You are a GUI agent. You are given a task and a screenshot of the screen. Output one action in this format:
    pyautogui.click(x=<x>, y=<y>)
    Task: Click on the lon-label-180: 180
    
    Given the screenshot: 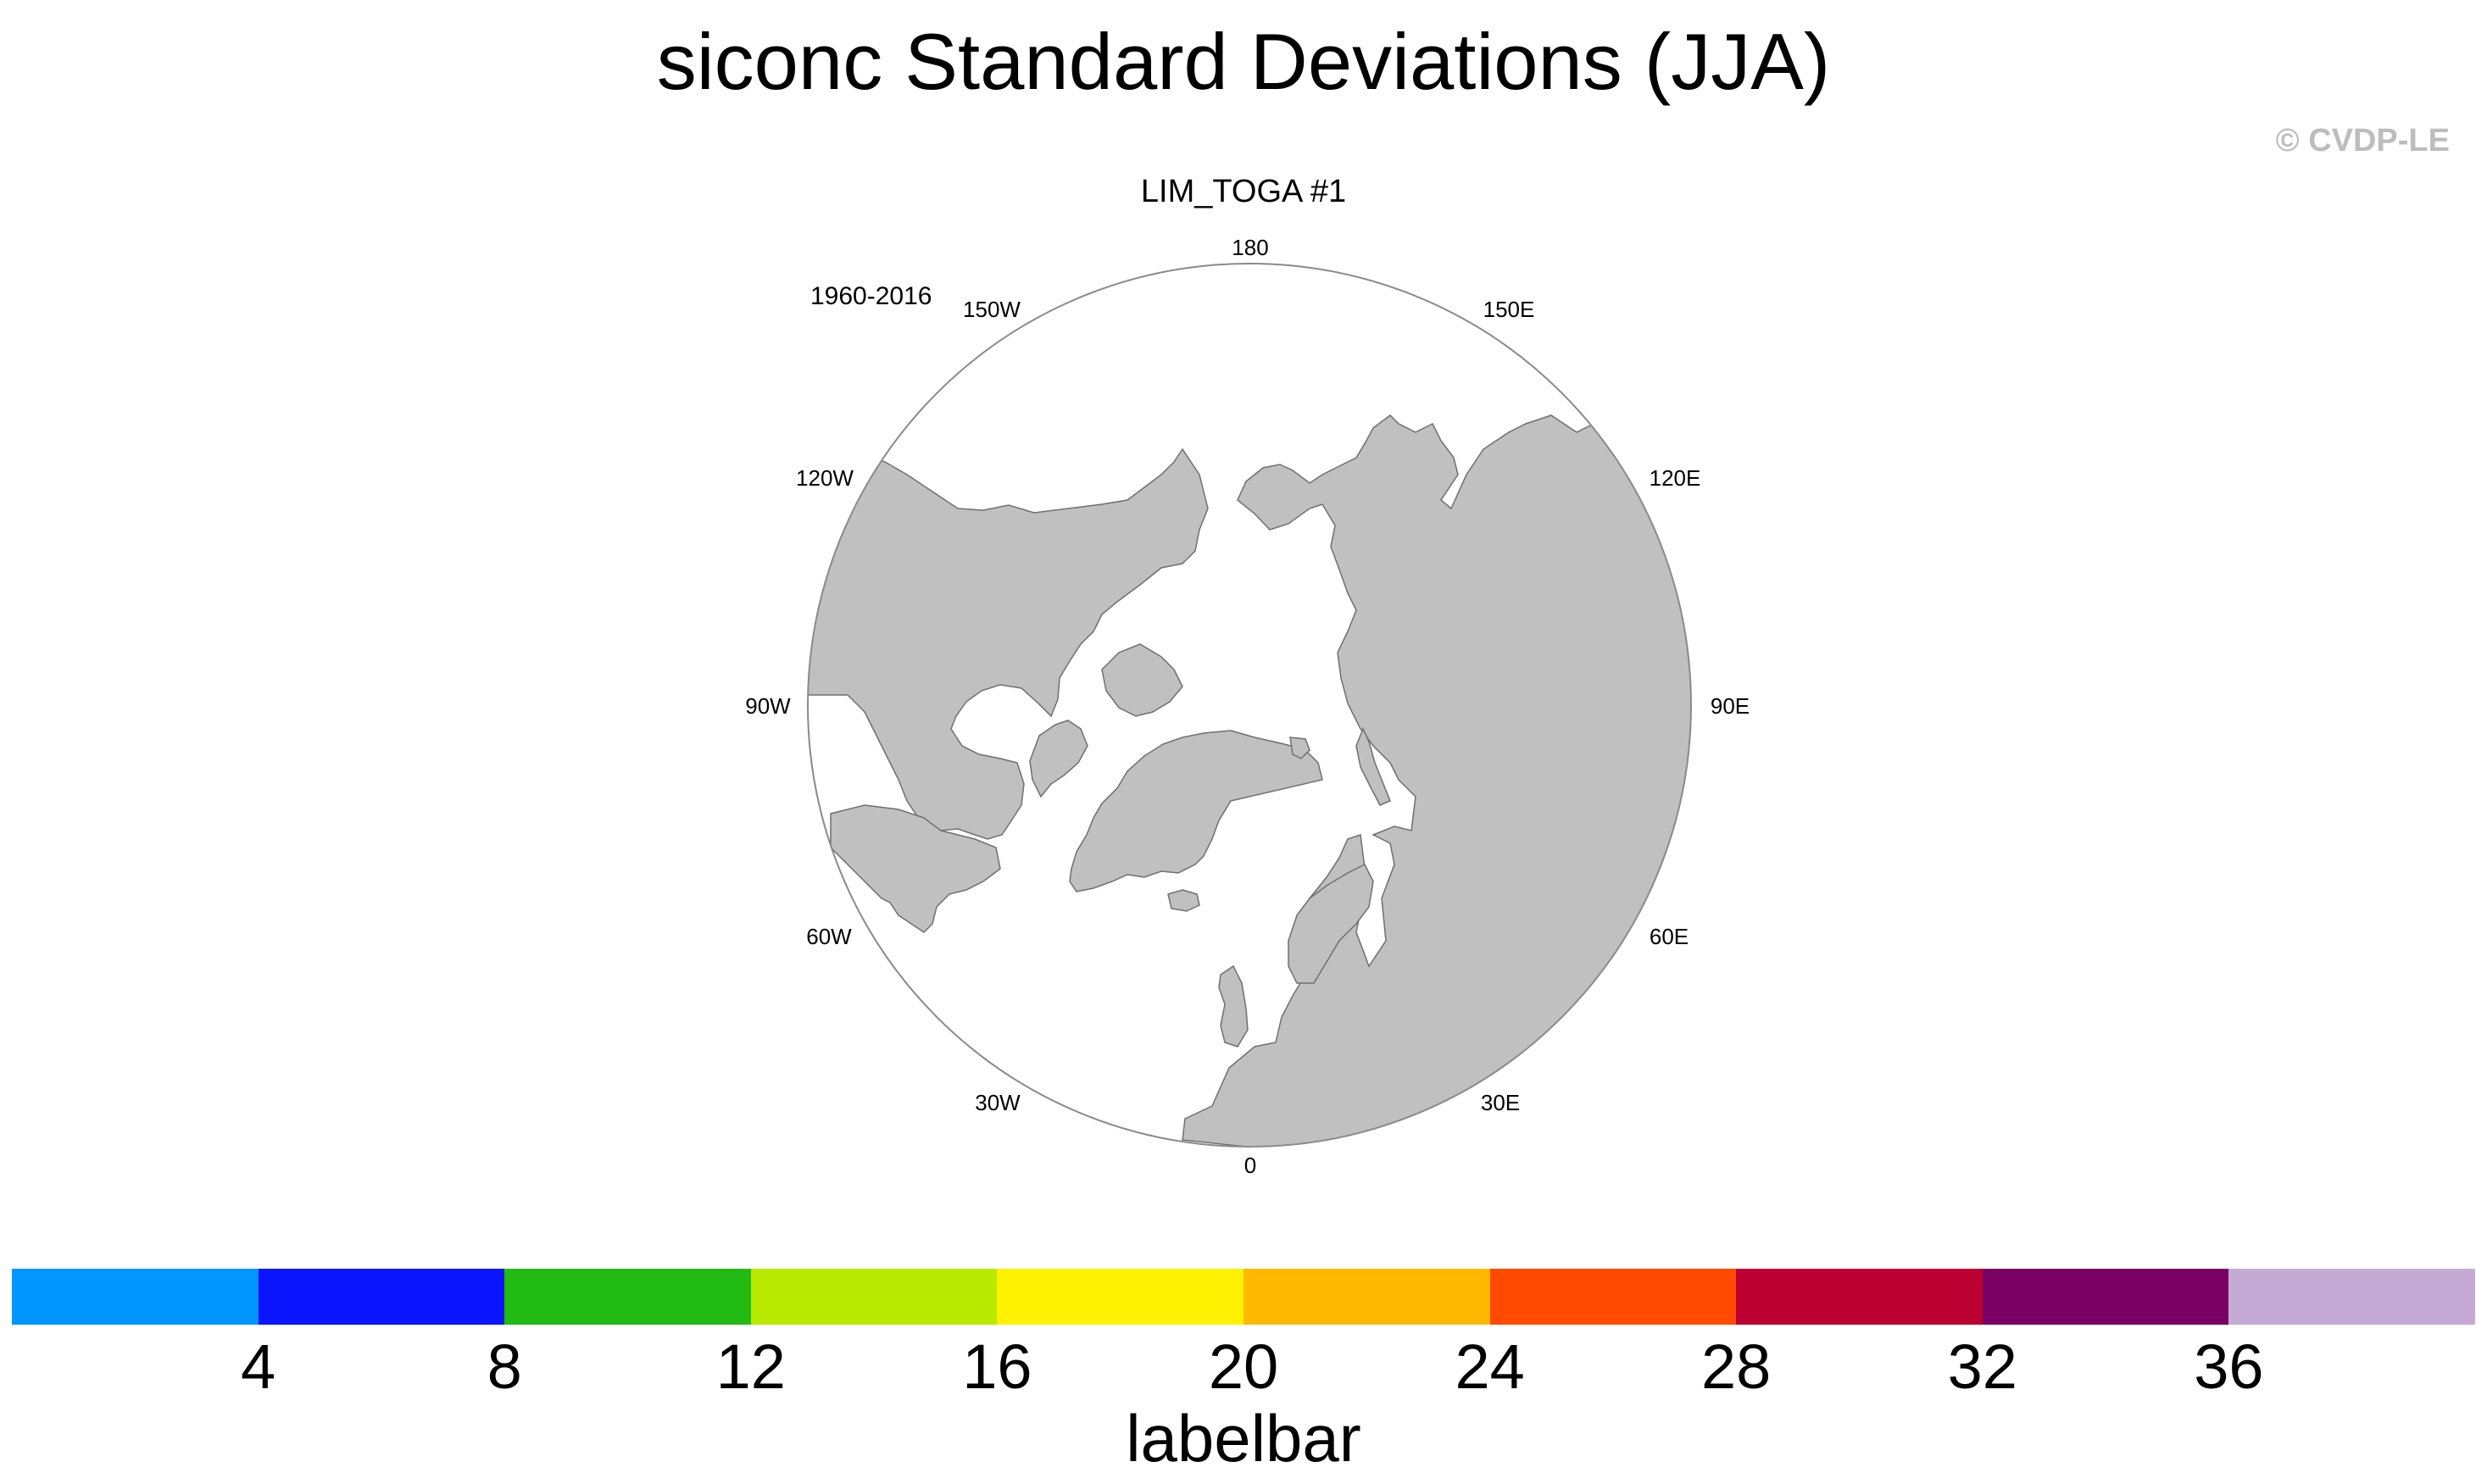 What is the action you would take?
    pyautogui.click(x=1250, y=248)
    